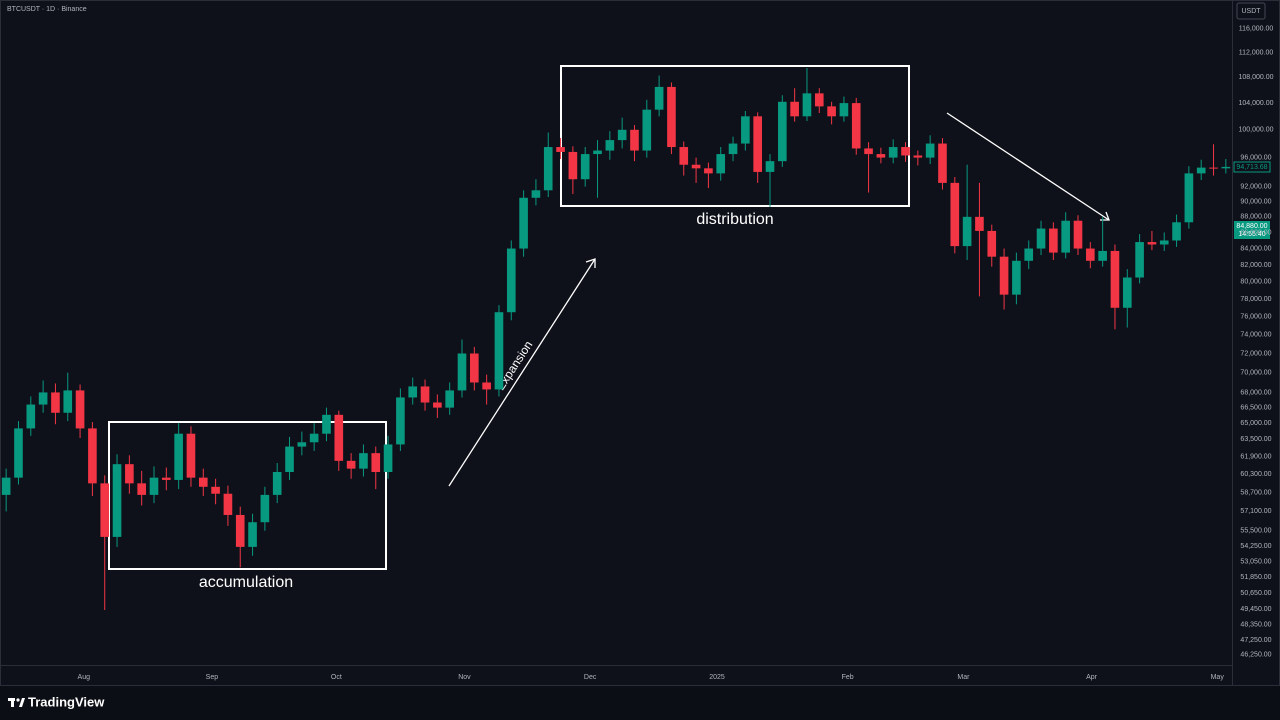 The width and height of the screenshot is (1280, 720). I want to click on arrow-head, so click(590, 263).